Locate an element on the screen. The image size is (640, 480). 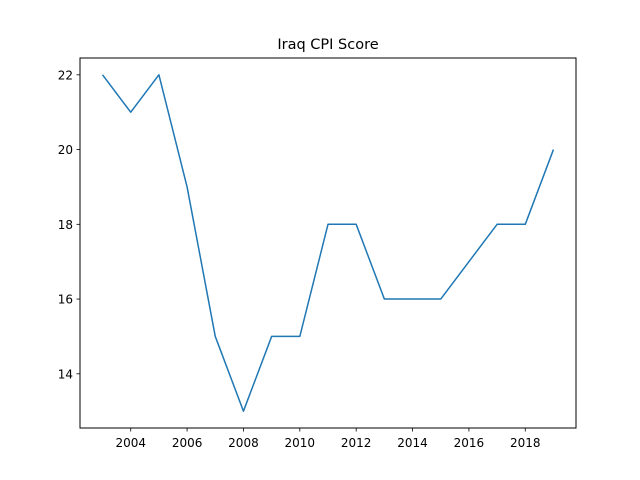
x-tick-label: 2010 is located at coordinates (300, 443).